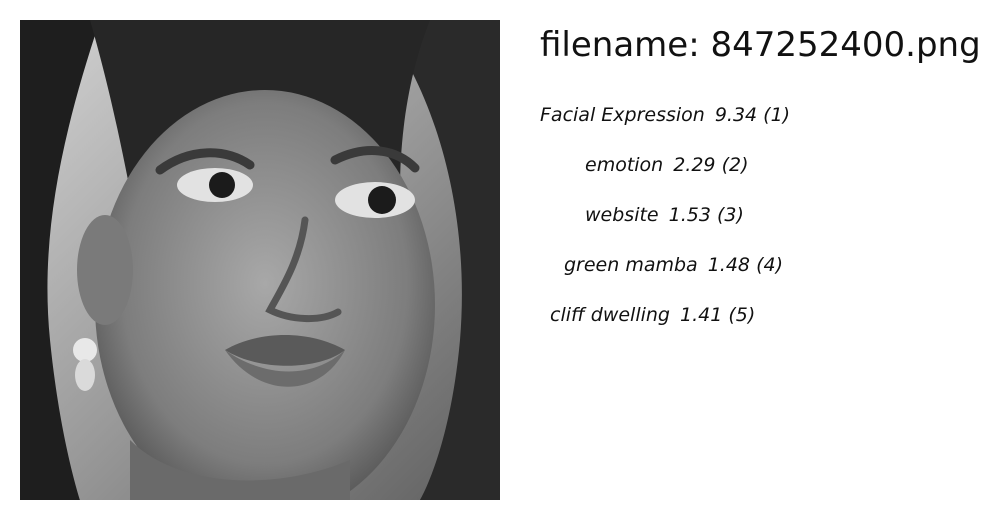  What do you see at coordinates (664, 215) in the screenshot?
I see `label-row-3: website 1.53 (3)` at bounding box center [664, 215].